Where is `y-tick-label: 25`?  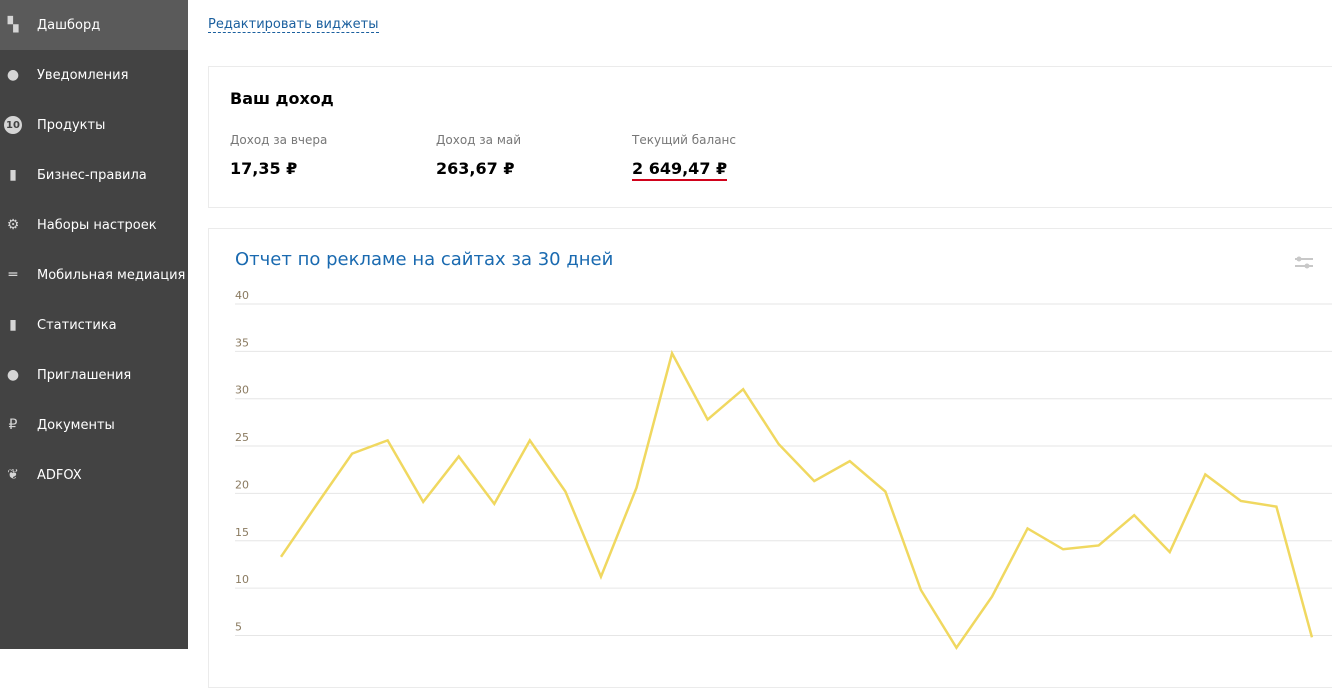 y-tick-label: 25 is located at coordinates (242, 437).